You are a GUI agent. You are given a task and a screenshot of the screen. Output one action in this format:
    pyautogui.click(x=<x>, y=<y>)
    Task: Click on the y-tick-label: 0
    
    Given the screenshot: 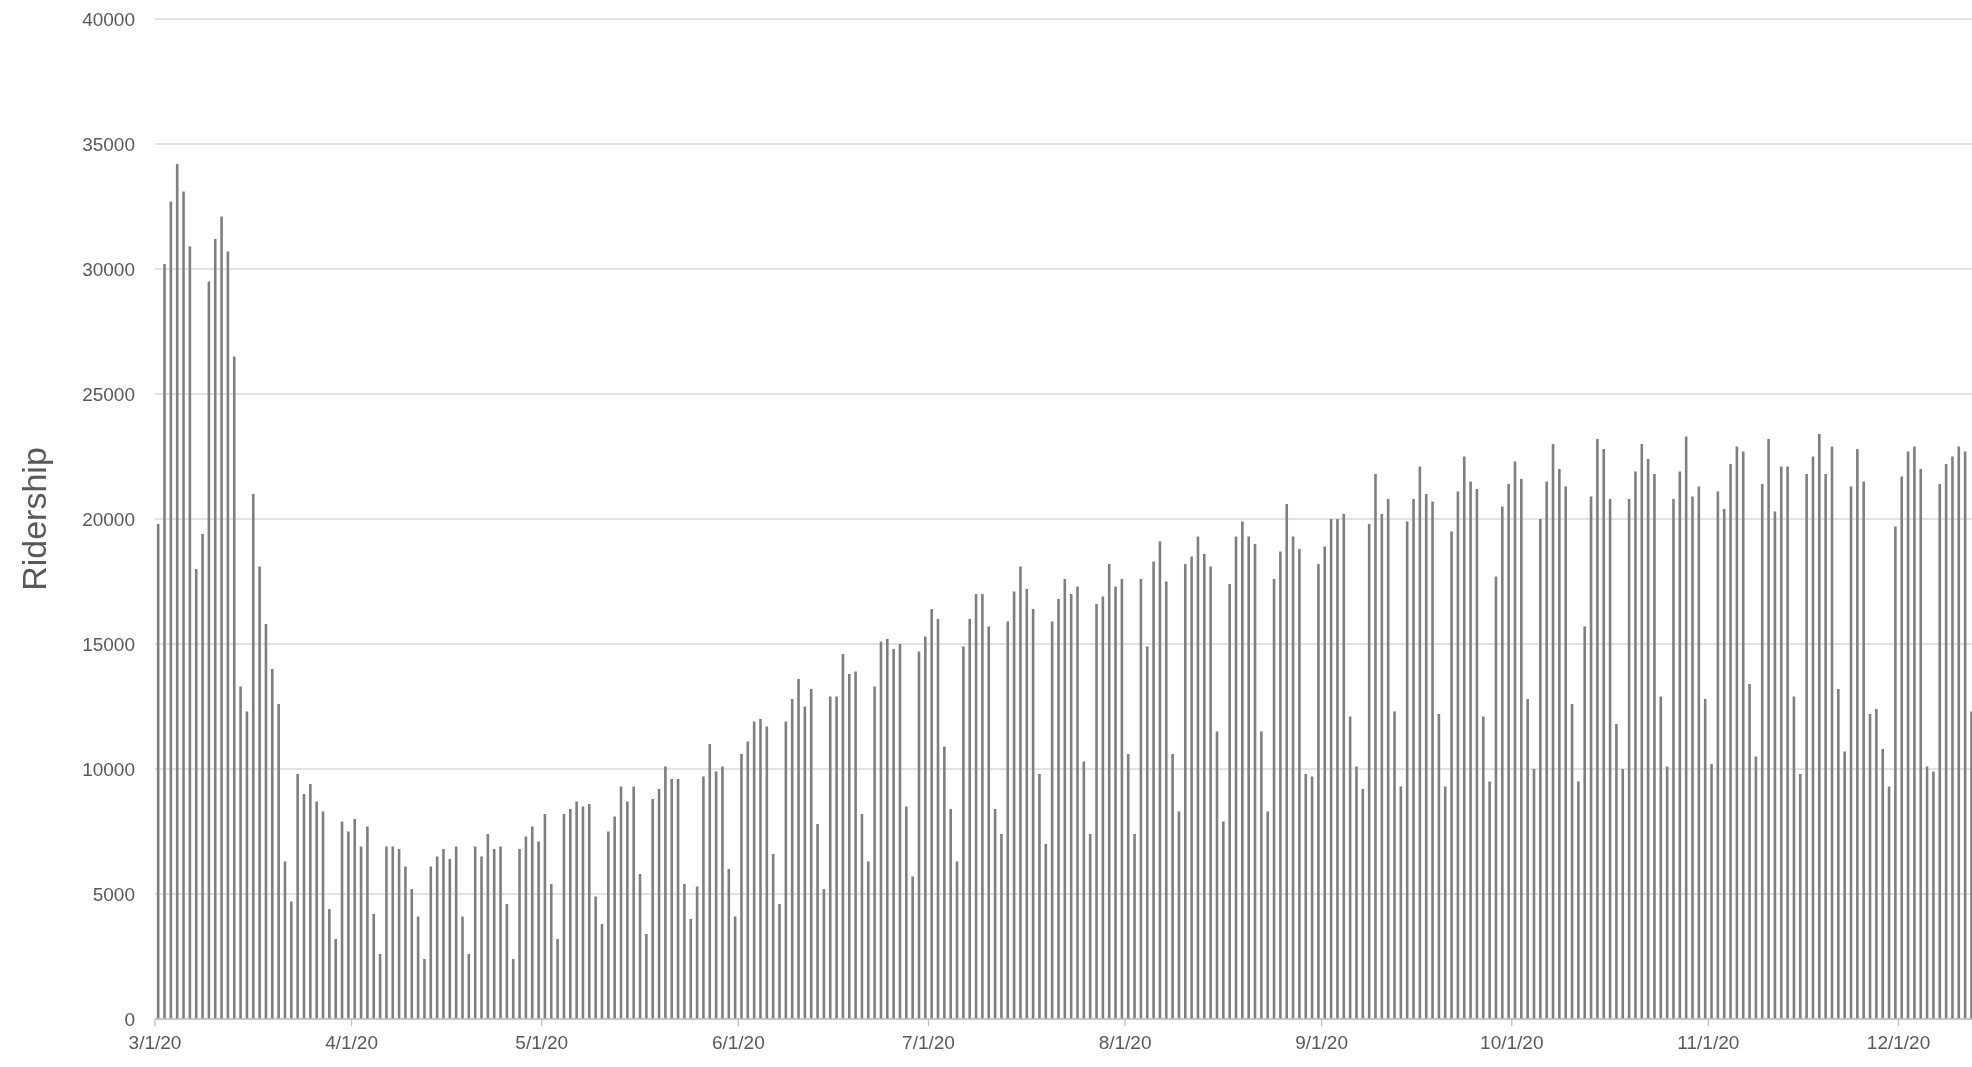 What is the action you would take?
    pyautogui.click(x=129, y=1019)
    